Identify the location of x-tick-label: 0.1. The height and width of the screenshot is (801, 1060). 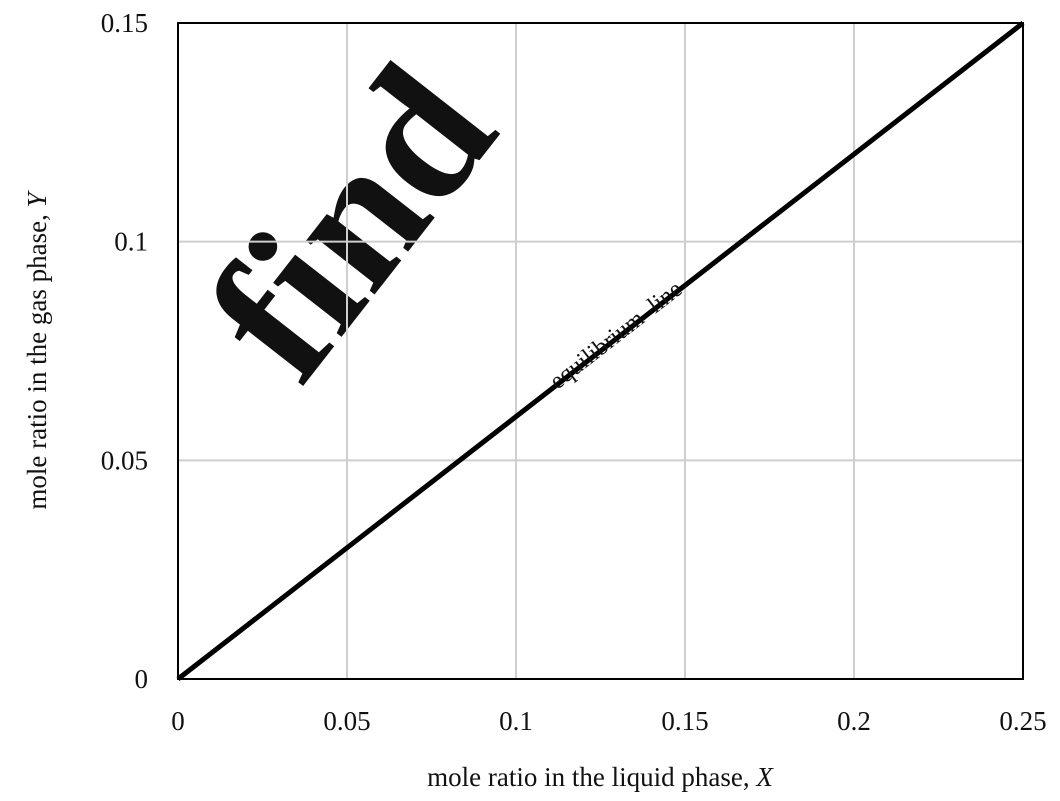
(516, 721).